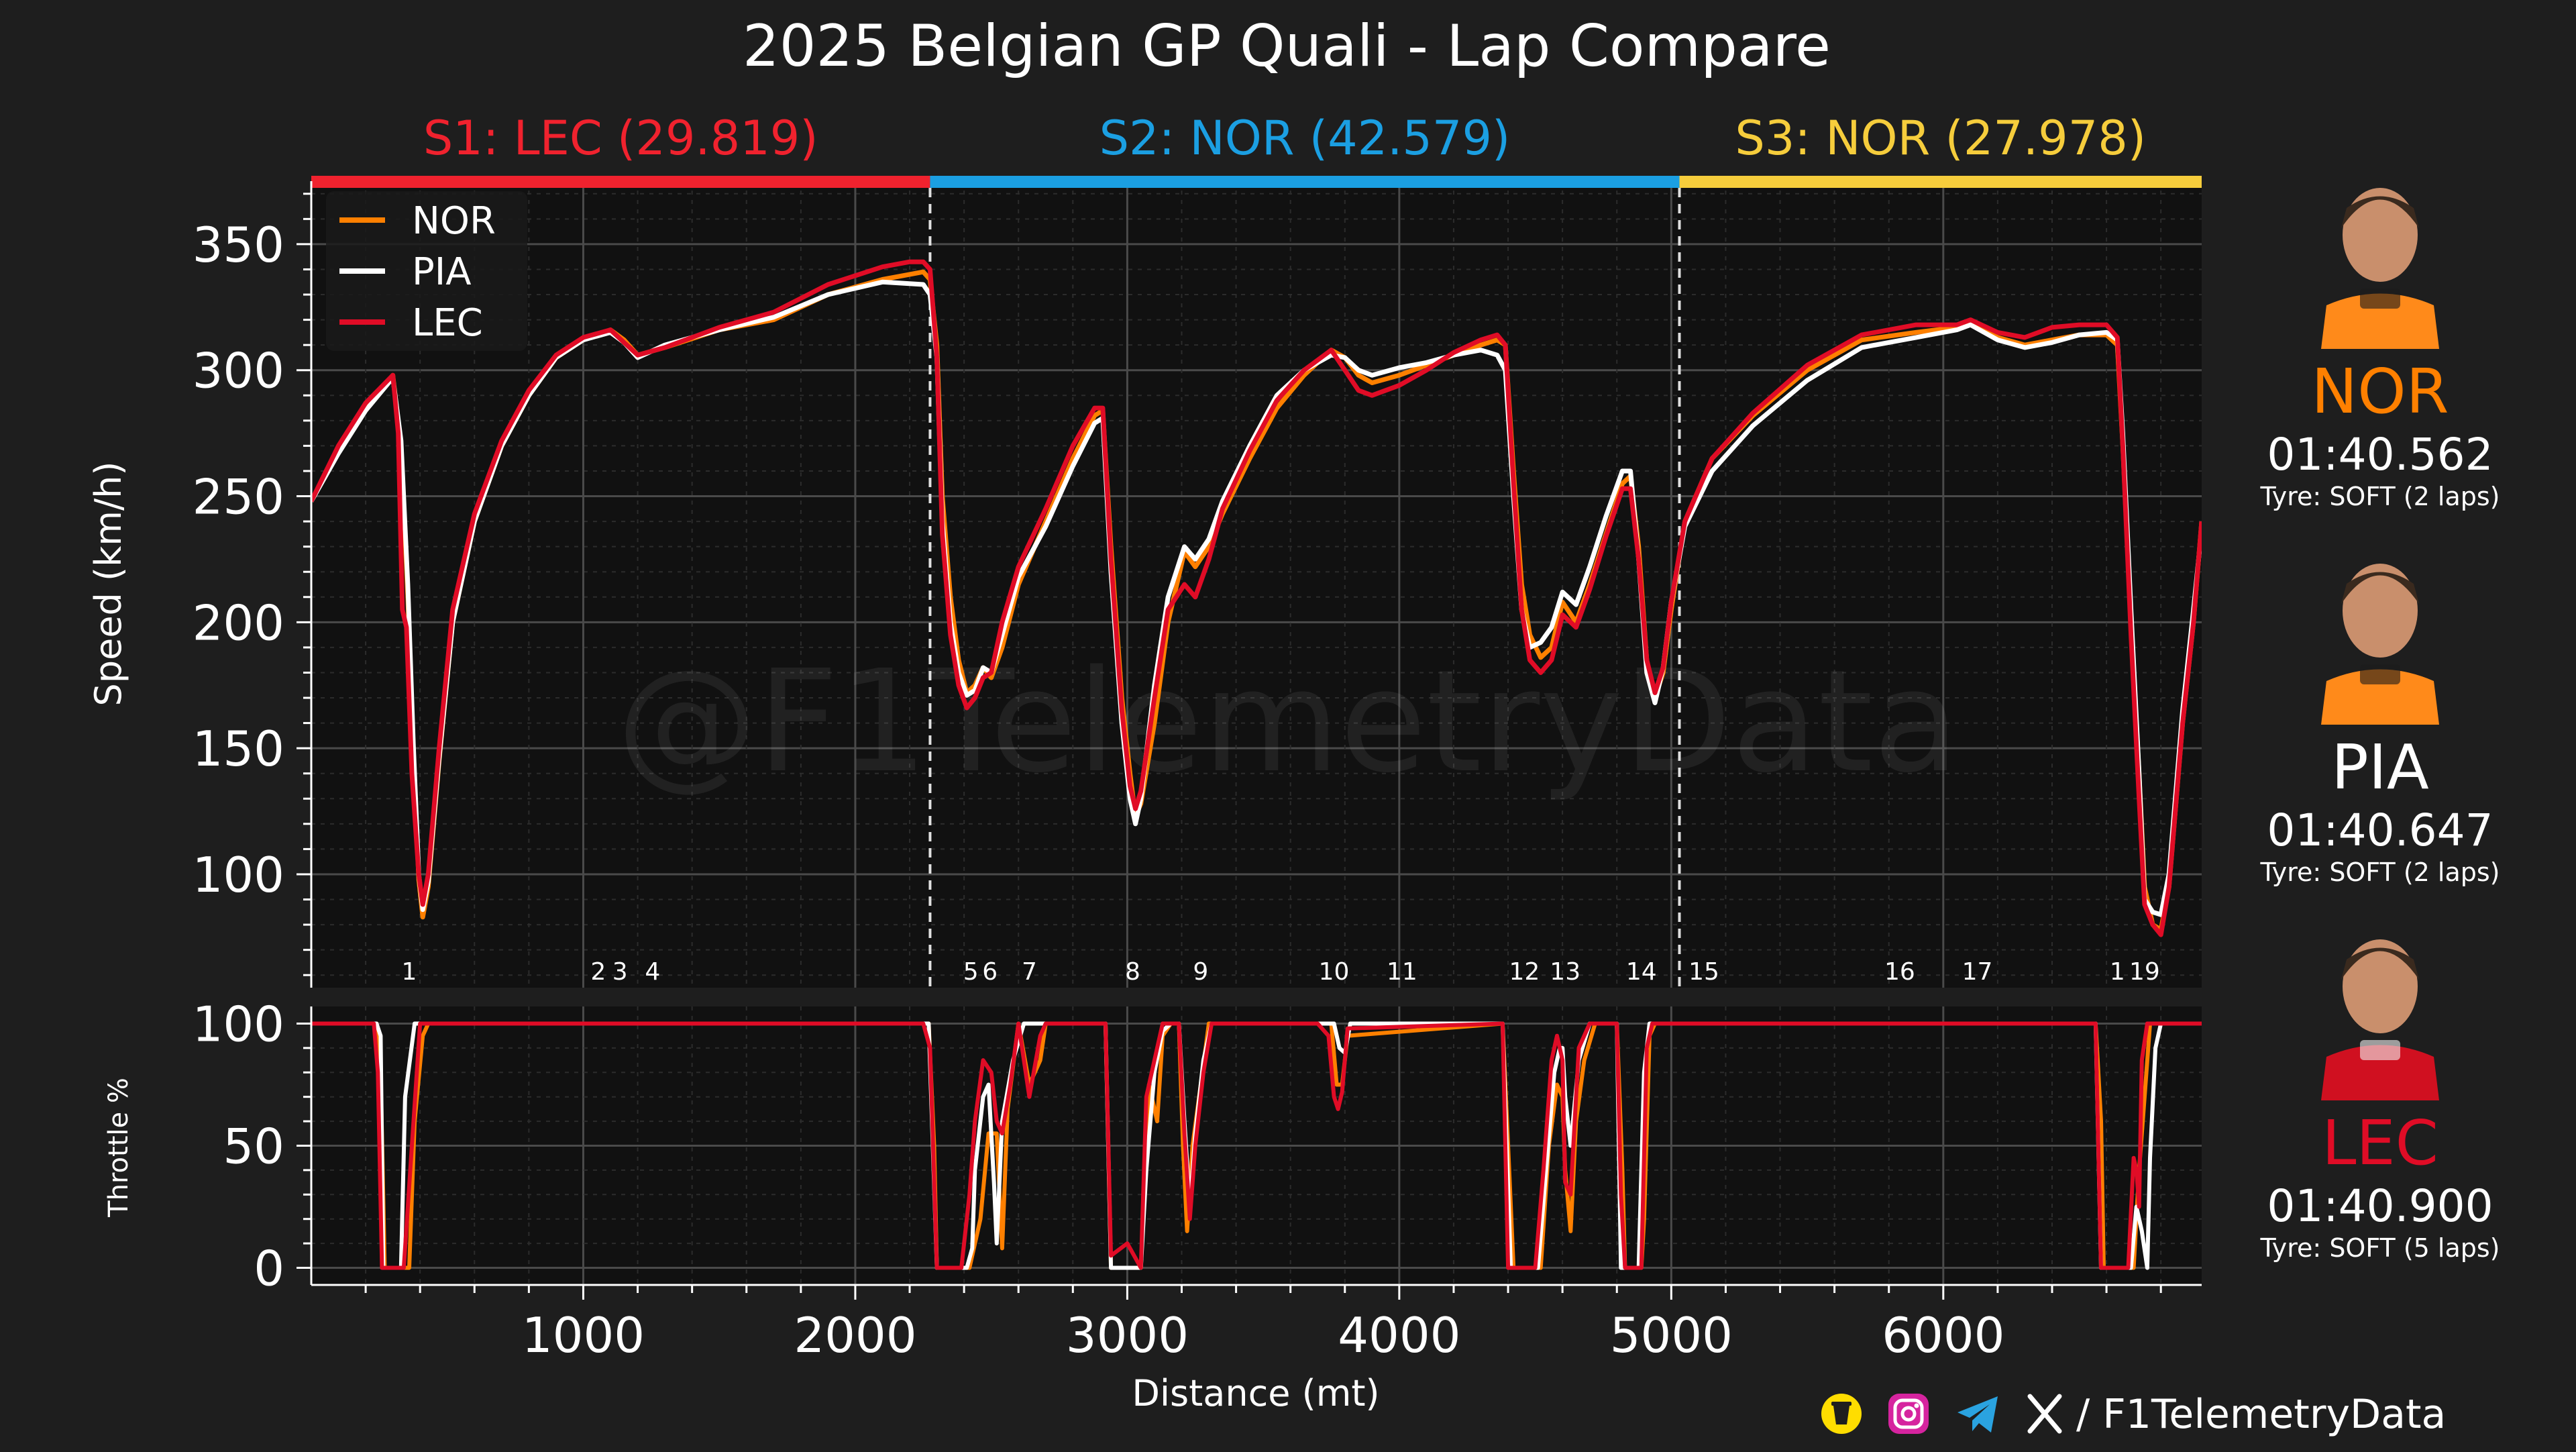 Image resolution: width=2576 pixels, height=1452 pixels. Describe the element at coordinates (598, 972) in the screenshot. I see `corner-label: 2` at that location.